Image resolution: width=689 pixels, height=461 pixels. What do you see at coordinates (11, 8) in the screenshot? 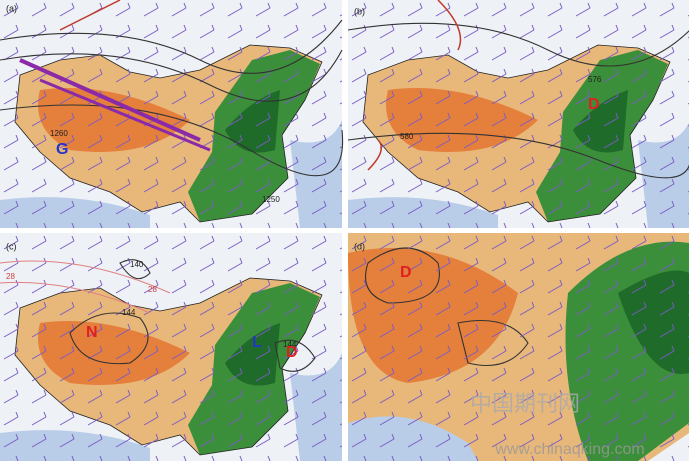
I see `panel-label: (a)` at bounding box center [11, 8].